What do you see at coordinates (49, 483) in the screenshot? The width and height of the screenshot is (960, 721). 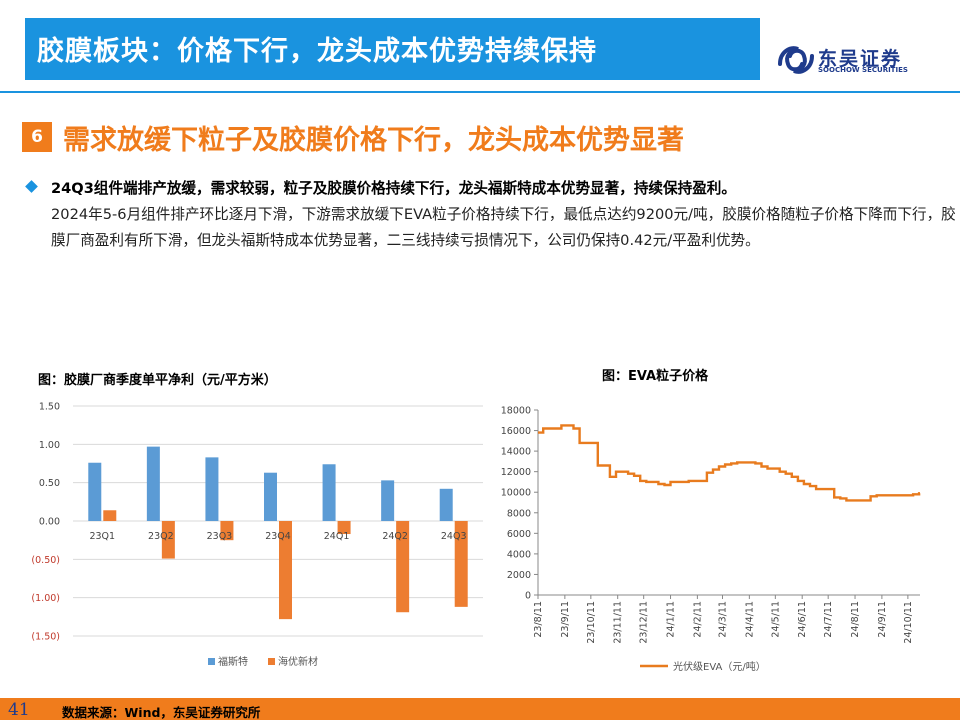 I see `bar-y-tick-label: 0.50` at bounding box center [49, 483].